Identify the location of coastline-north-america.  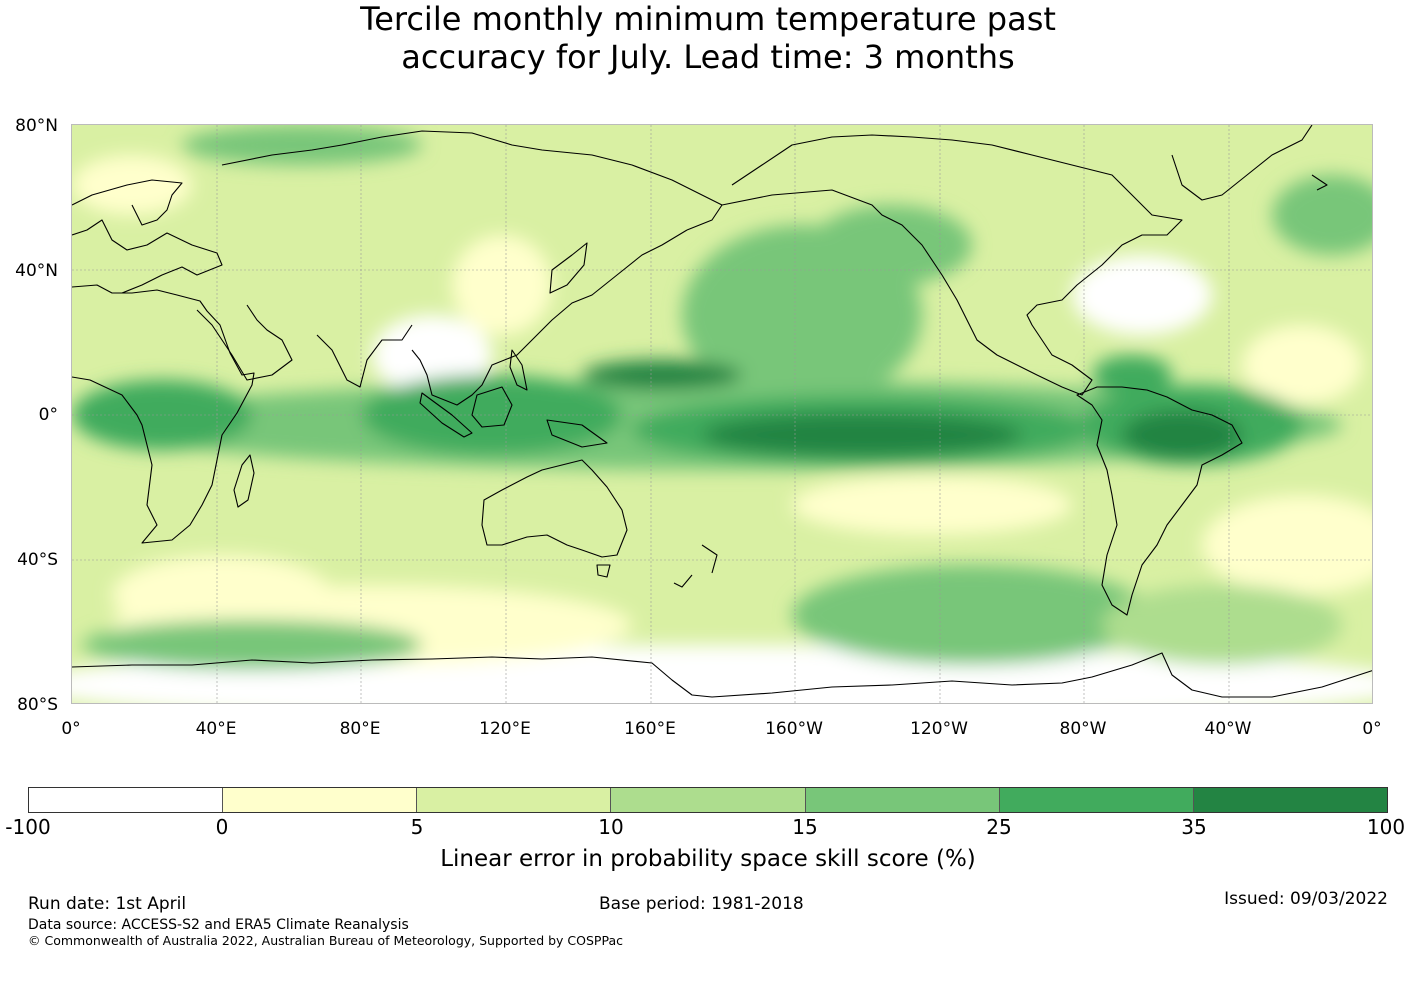
(952, 265).